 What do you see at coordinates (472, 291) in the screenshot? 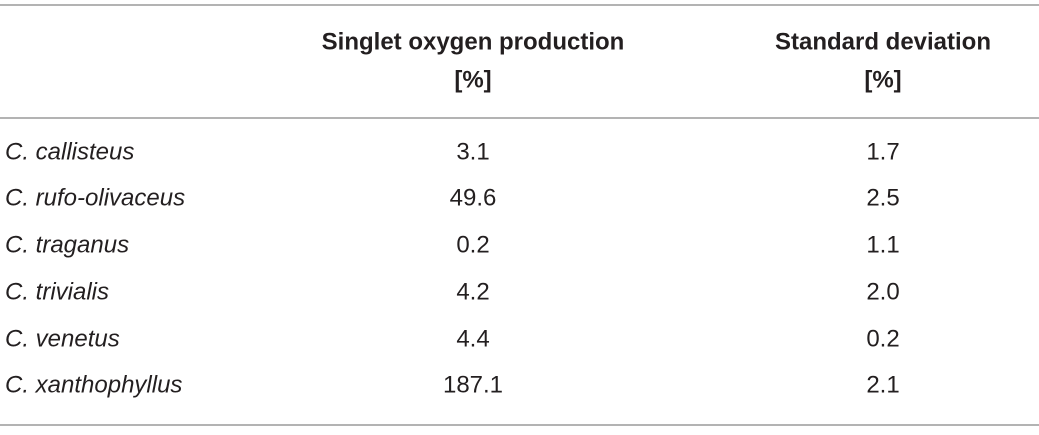
I see `value-cell: 4.2` at bounding box center [472, 291].